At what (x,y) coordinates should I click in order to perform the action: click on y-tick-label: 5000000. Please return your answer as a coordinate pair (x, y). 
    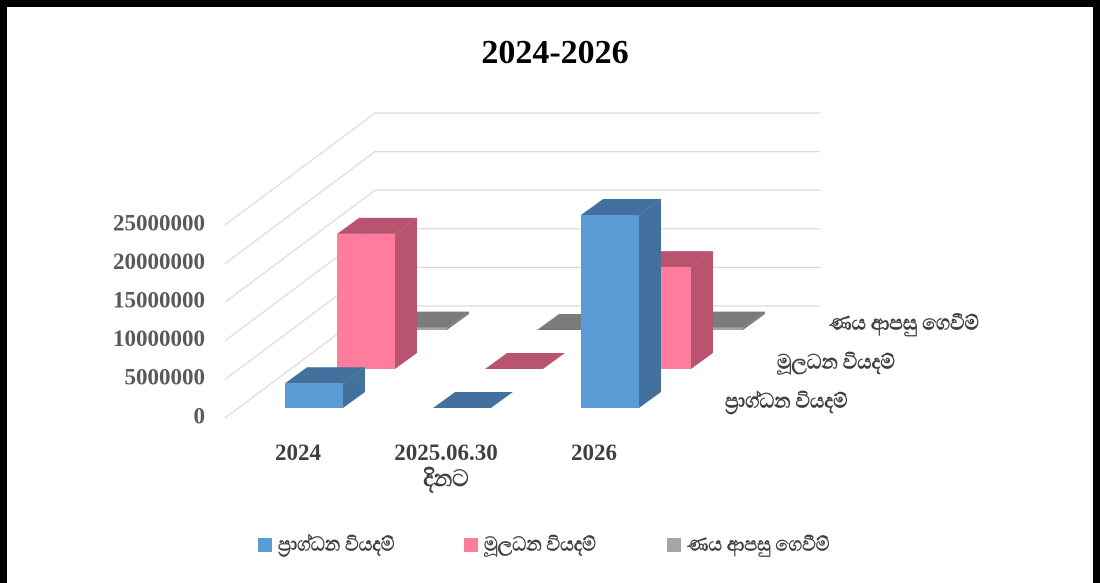
    Looking at the image, I should click on (165, 377).